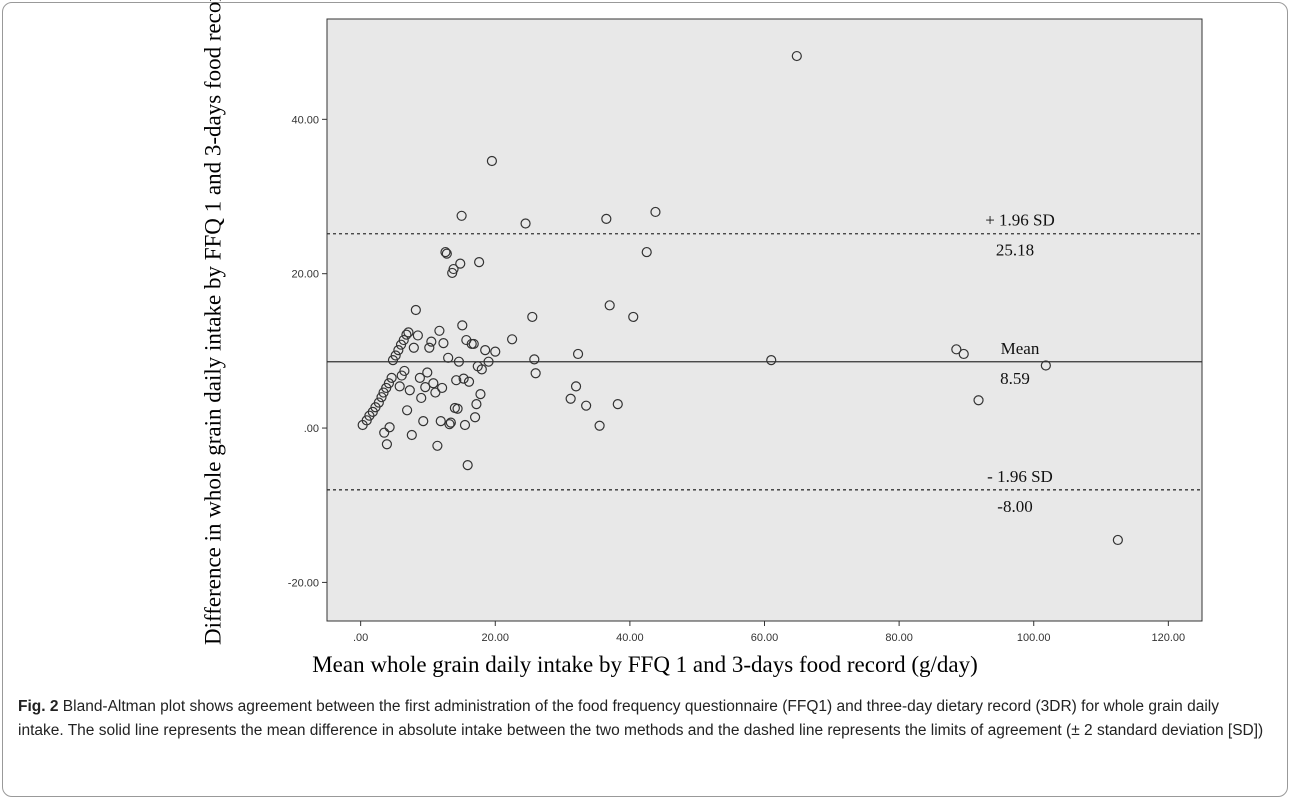  Describe the element at coordinates (630, 638) in the screenshot. I see `x-tick-label: 40.00` at that location.